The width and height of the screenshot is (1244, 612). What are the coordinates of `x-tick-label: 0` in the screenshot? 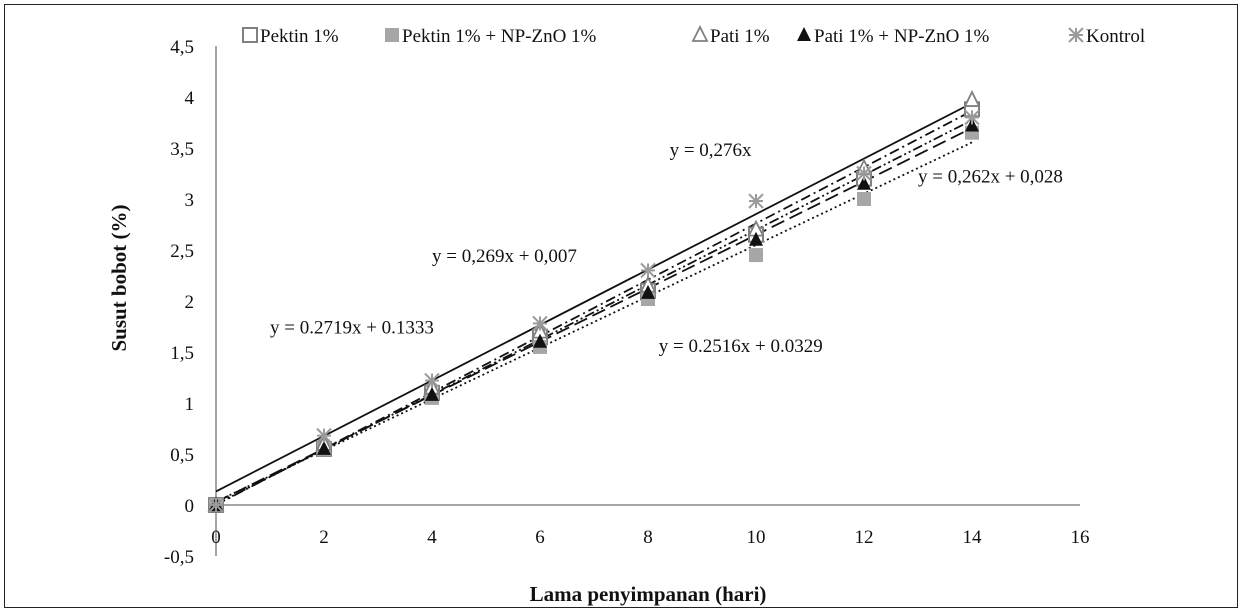 It's located at (216, 537).